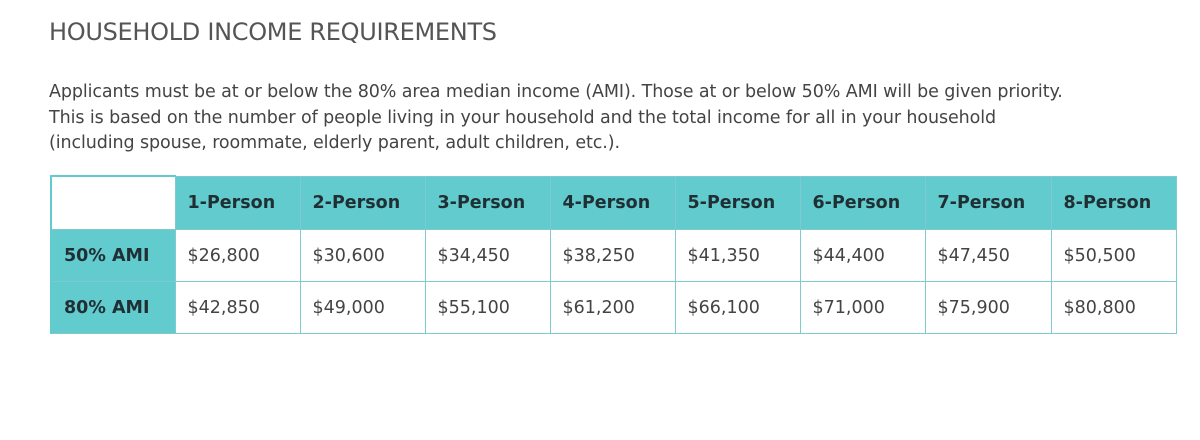 This screenshot has width=1200, height=440. I want to click on table-cell: $55,100, so click(487, 307).